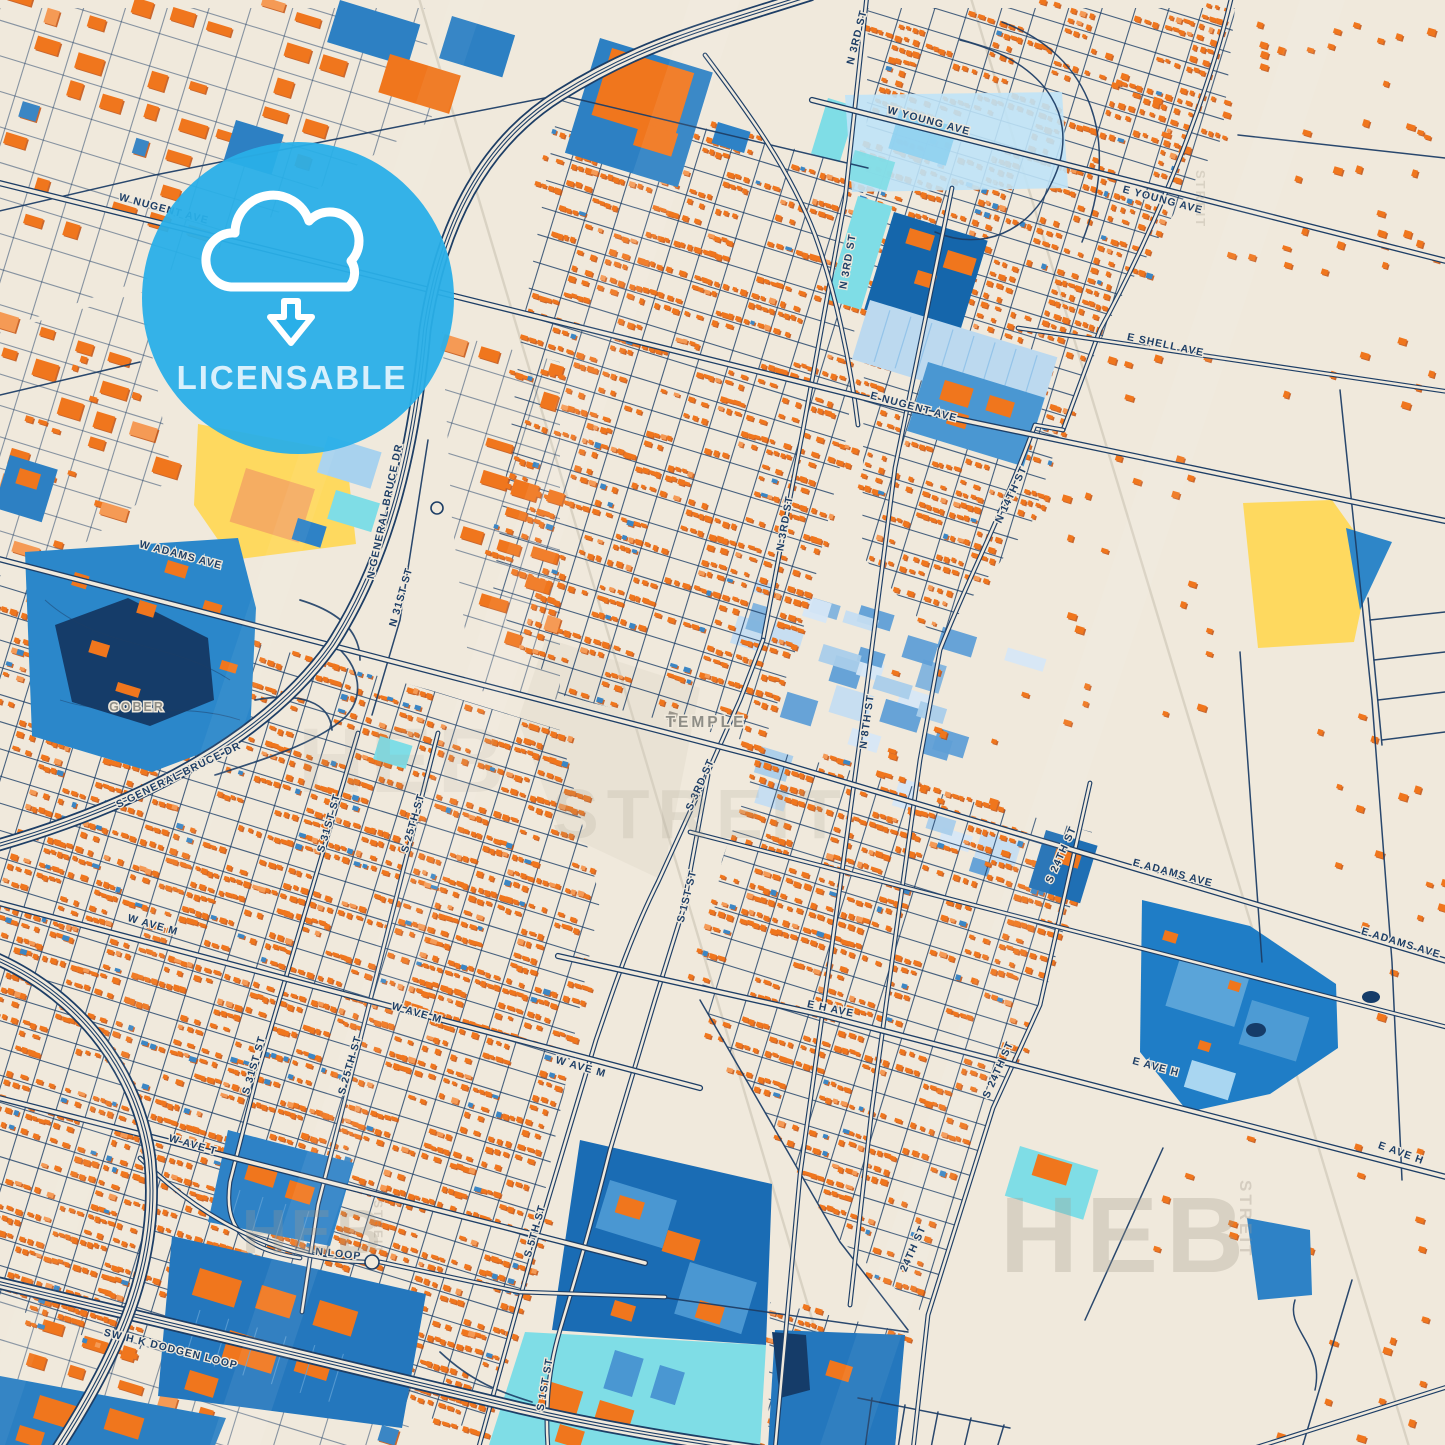 Image resolution: width=1445 pixels, height=1445 pixels. What do you see at coordinates (672, 717) in the screenshot?
I see `city-marker-icon` at bounding box center [672, 717].